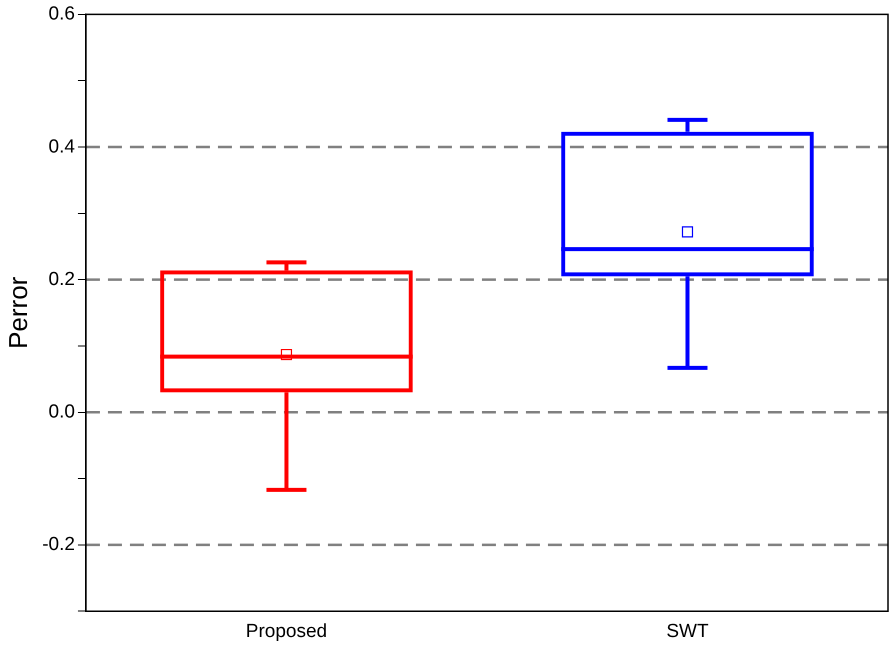 Image resolution: width=896 pixels, height=650 pixels. I want to click on y-tick-label: 0.2, so click(61, 279).